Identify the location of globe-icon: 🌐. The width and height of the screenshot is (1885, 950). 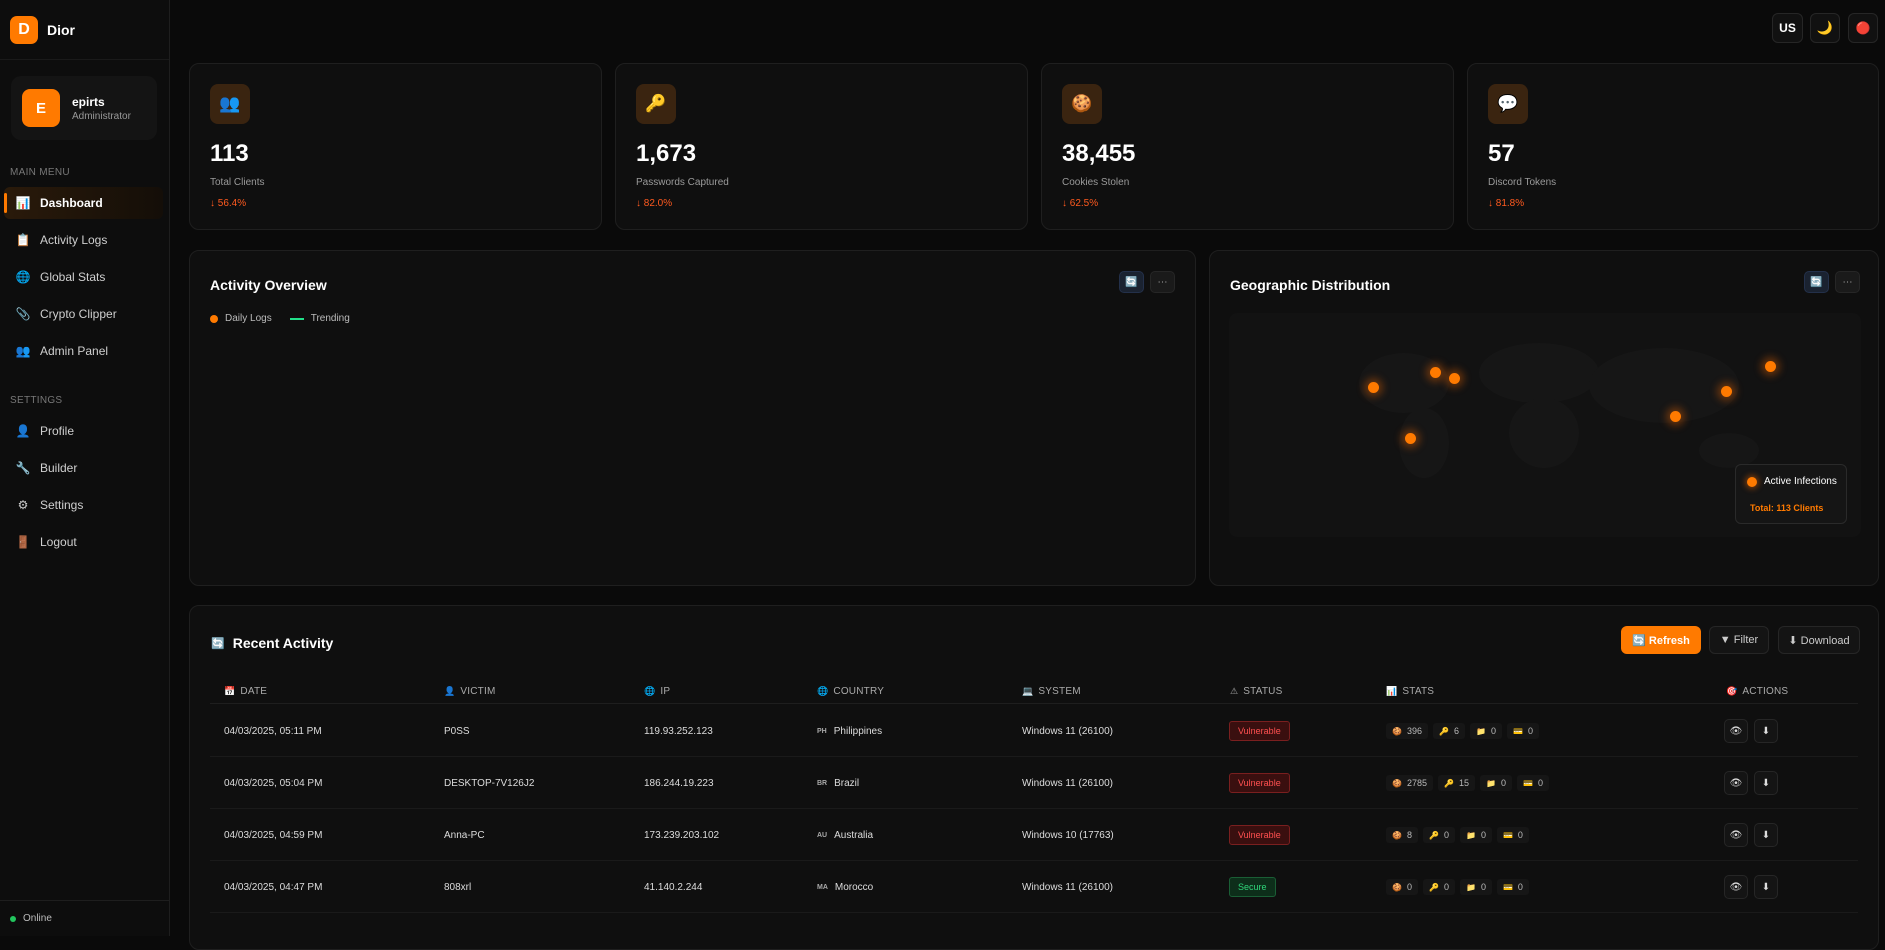
(23, 277).